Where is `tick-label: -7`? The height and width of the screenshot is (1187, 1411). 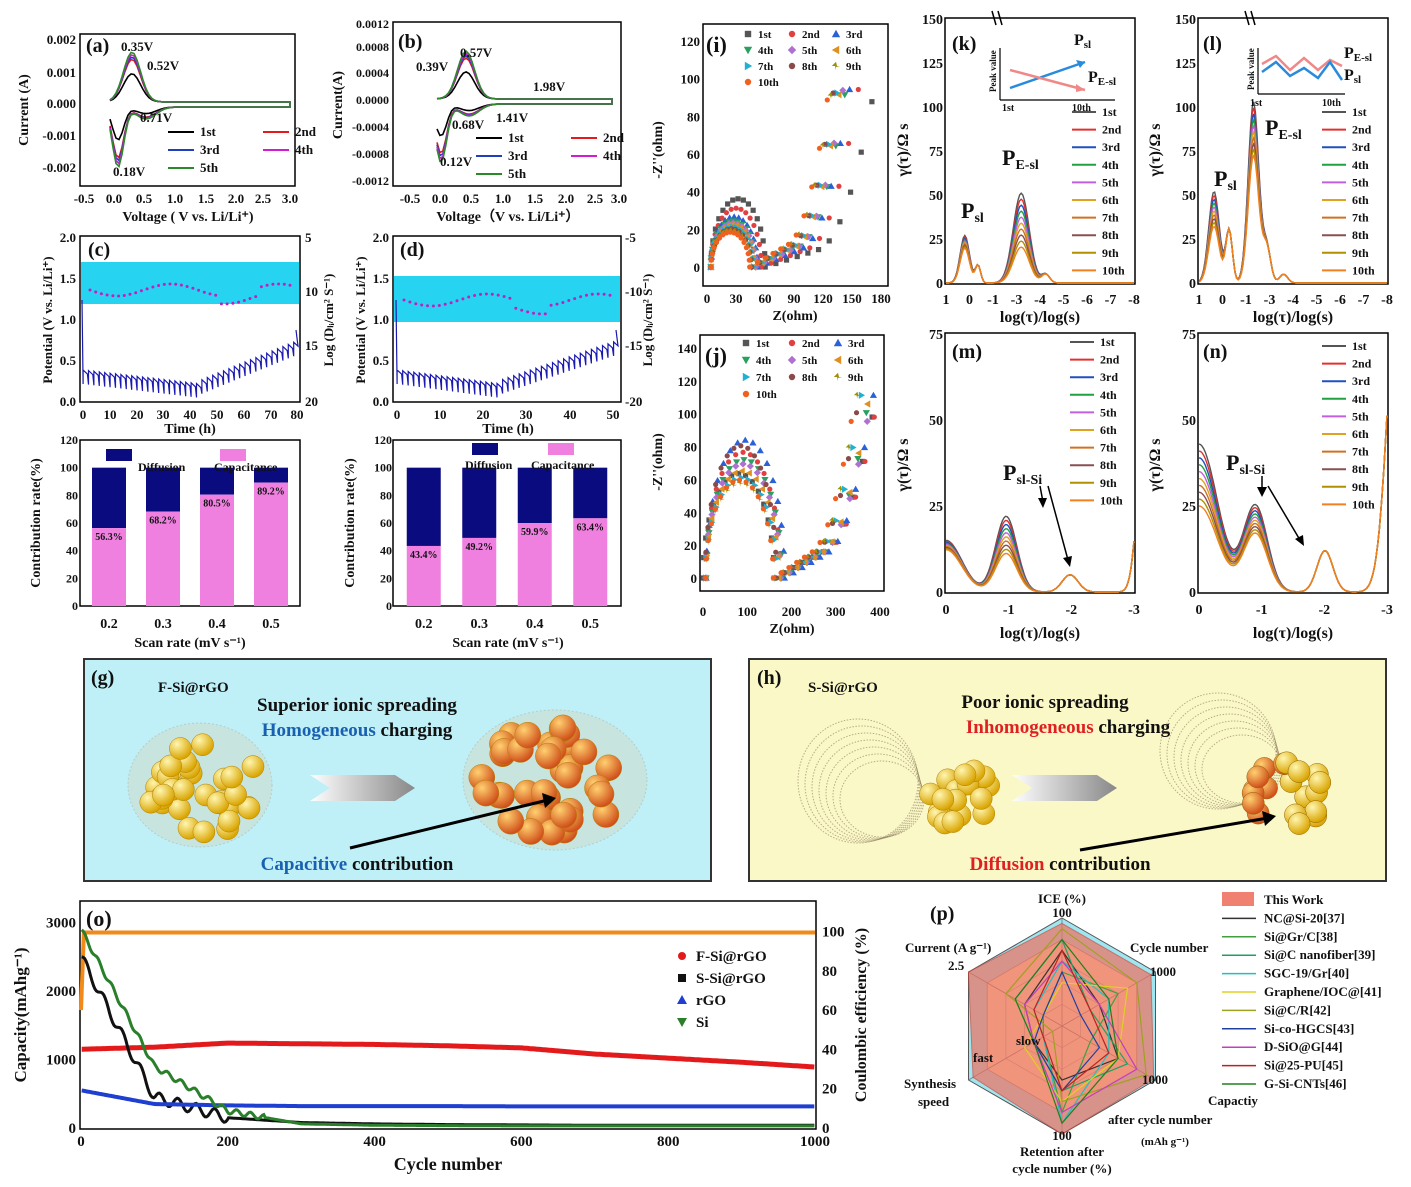 tick-label: -7 is located at coordinates (1111, 300).